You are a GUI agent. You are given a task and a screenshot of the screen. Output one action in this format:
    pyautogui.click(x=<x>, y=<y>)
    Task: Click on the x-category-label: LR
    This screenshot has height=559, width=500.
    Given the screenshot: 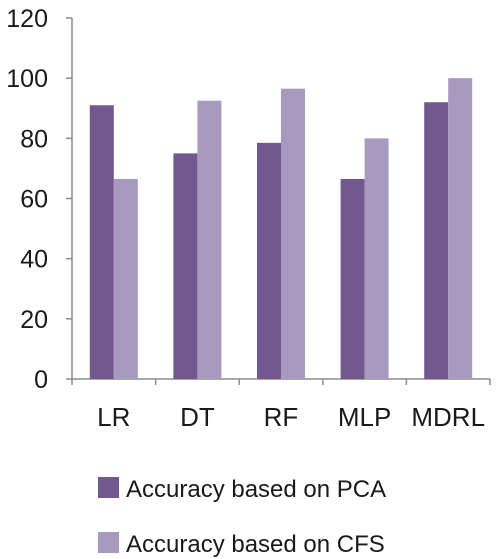 What is the action you would take?
    pyautogui.click(x=113, y=417)
    